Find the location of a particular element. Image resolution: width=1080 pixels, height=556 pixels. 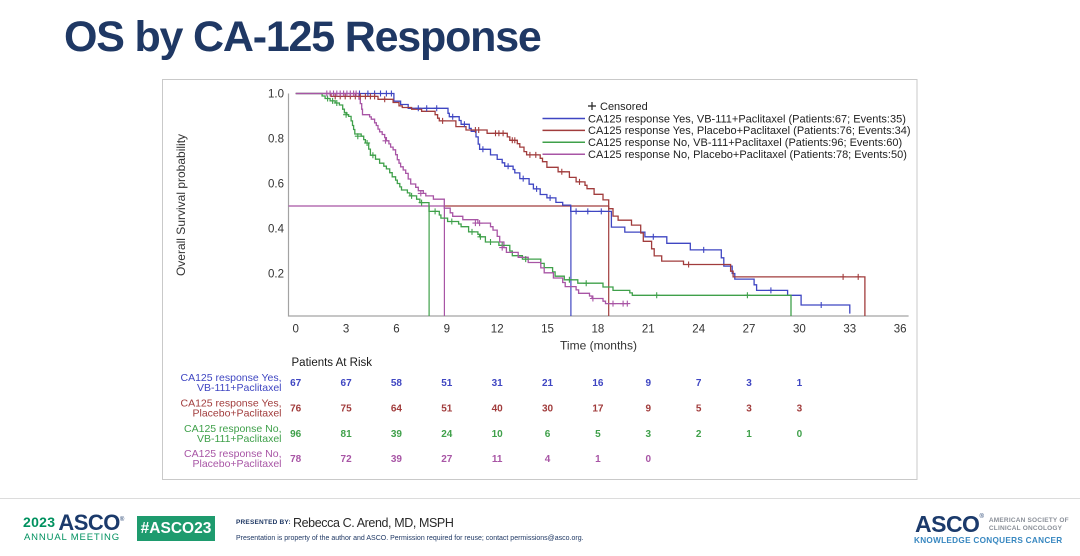

svg-text: 2 is located at coordinates (699, 434).